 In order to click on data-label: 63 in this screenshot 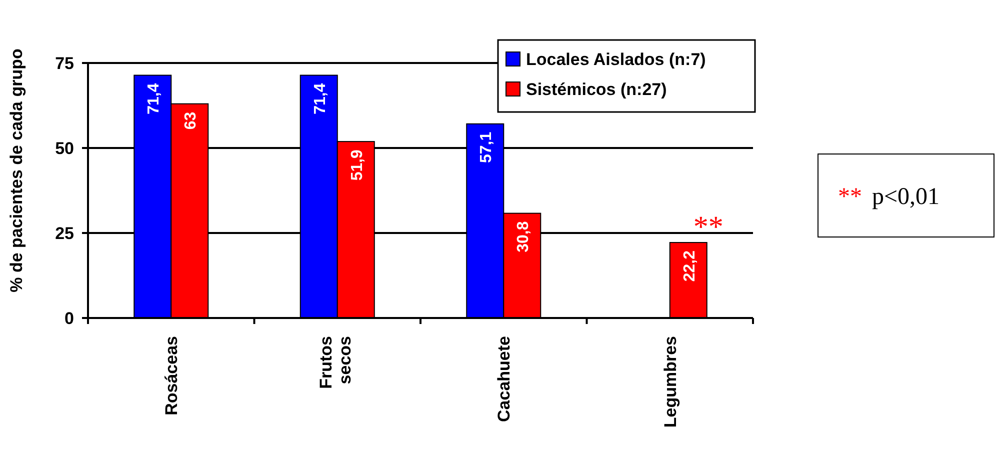, I will do `click(191, 121)`.